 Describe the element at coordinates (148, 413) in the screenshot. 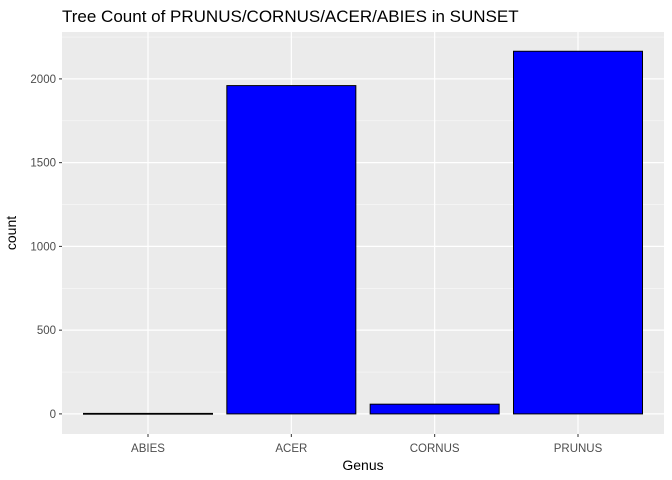

I see `bar-abies` at that location.